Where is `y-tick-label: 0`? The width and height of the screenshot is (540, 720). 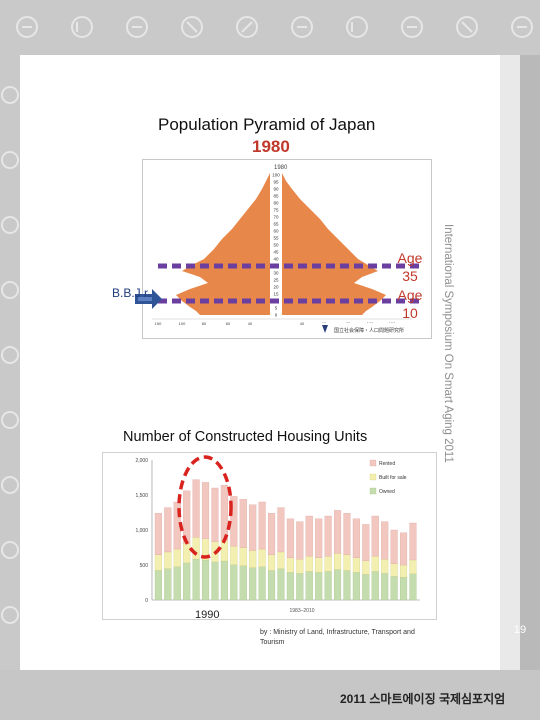 y-tick-label: 0 is located at coordinates (146, 601).